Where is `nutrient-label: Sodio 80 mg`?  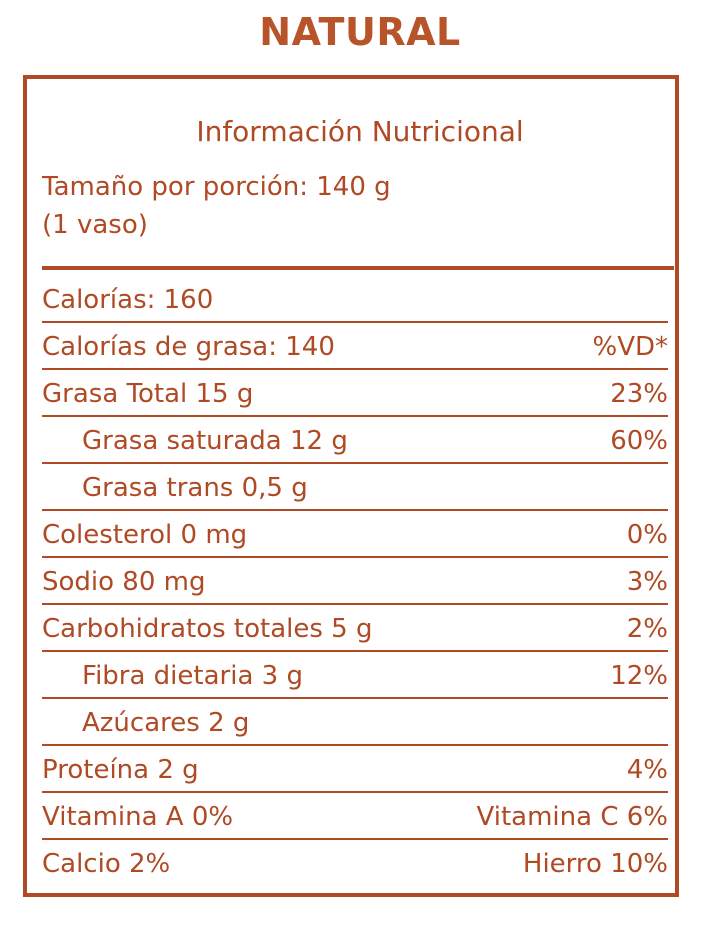 nutrient-label: Sodio 80 mg is located at coordinates (124, 582).